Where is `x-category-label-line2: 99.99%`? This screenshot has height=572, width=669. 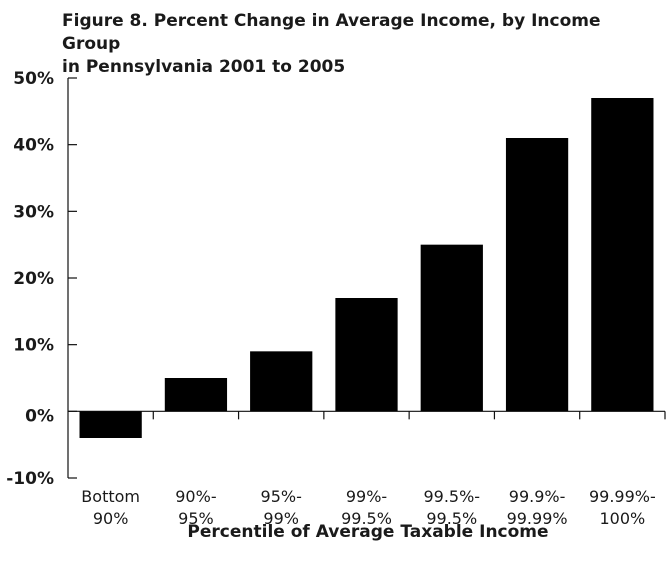
x-category-label-line2: 99.99% is located at coordinates (537, 518).